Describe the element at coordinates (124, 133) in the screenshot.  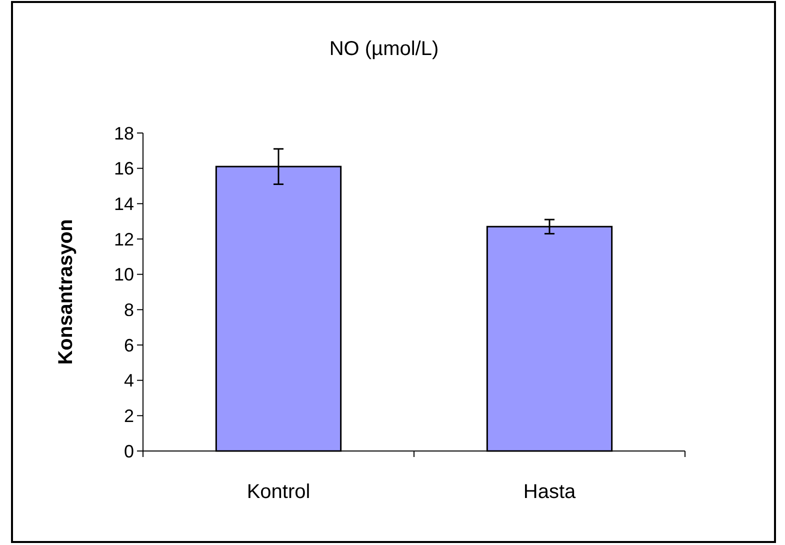
I see `y-tick-label: 18` at that location.